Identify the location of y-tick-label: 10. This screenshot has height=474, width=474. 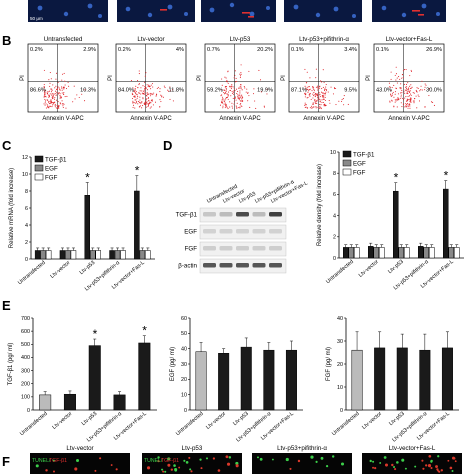
(25, 175).